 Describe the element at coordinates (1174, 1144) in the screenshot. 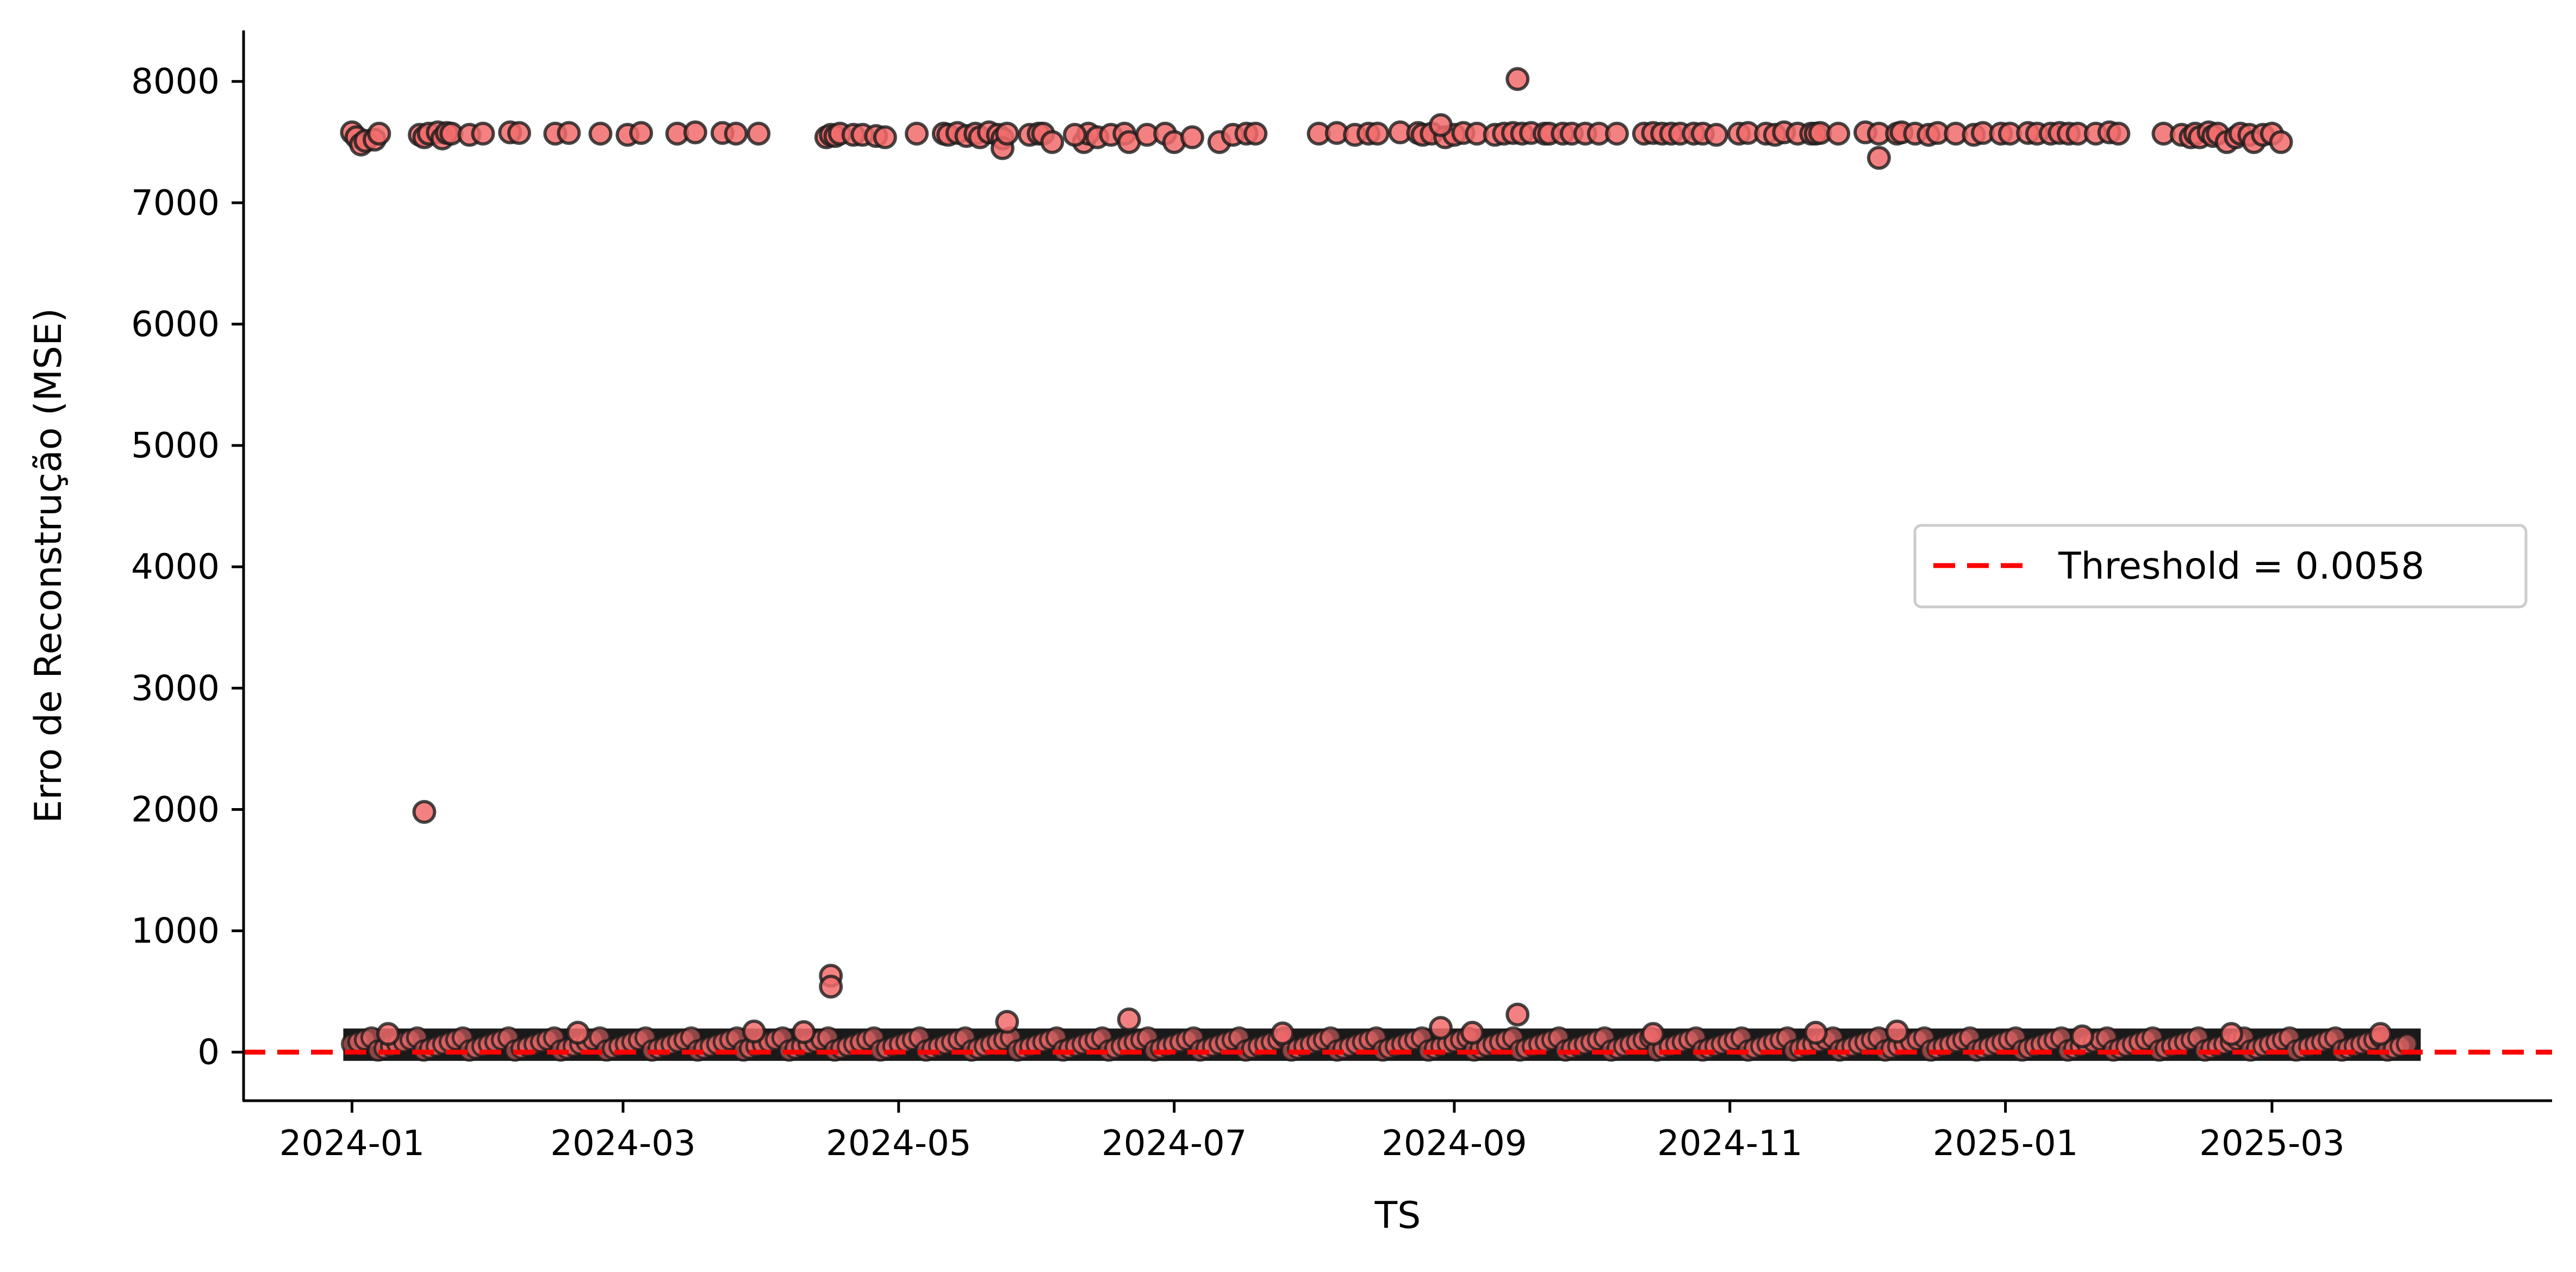

I see `x-tick-label: 2024-07` at that location.